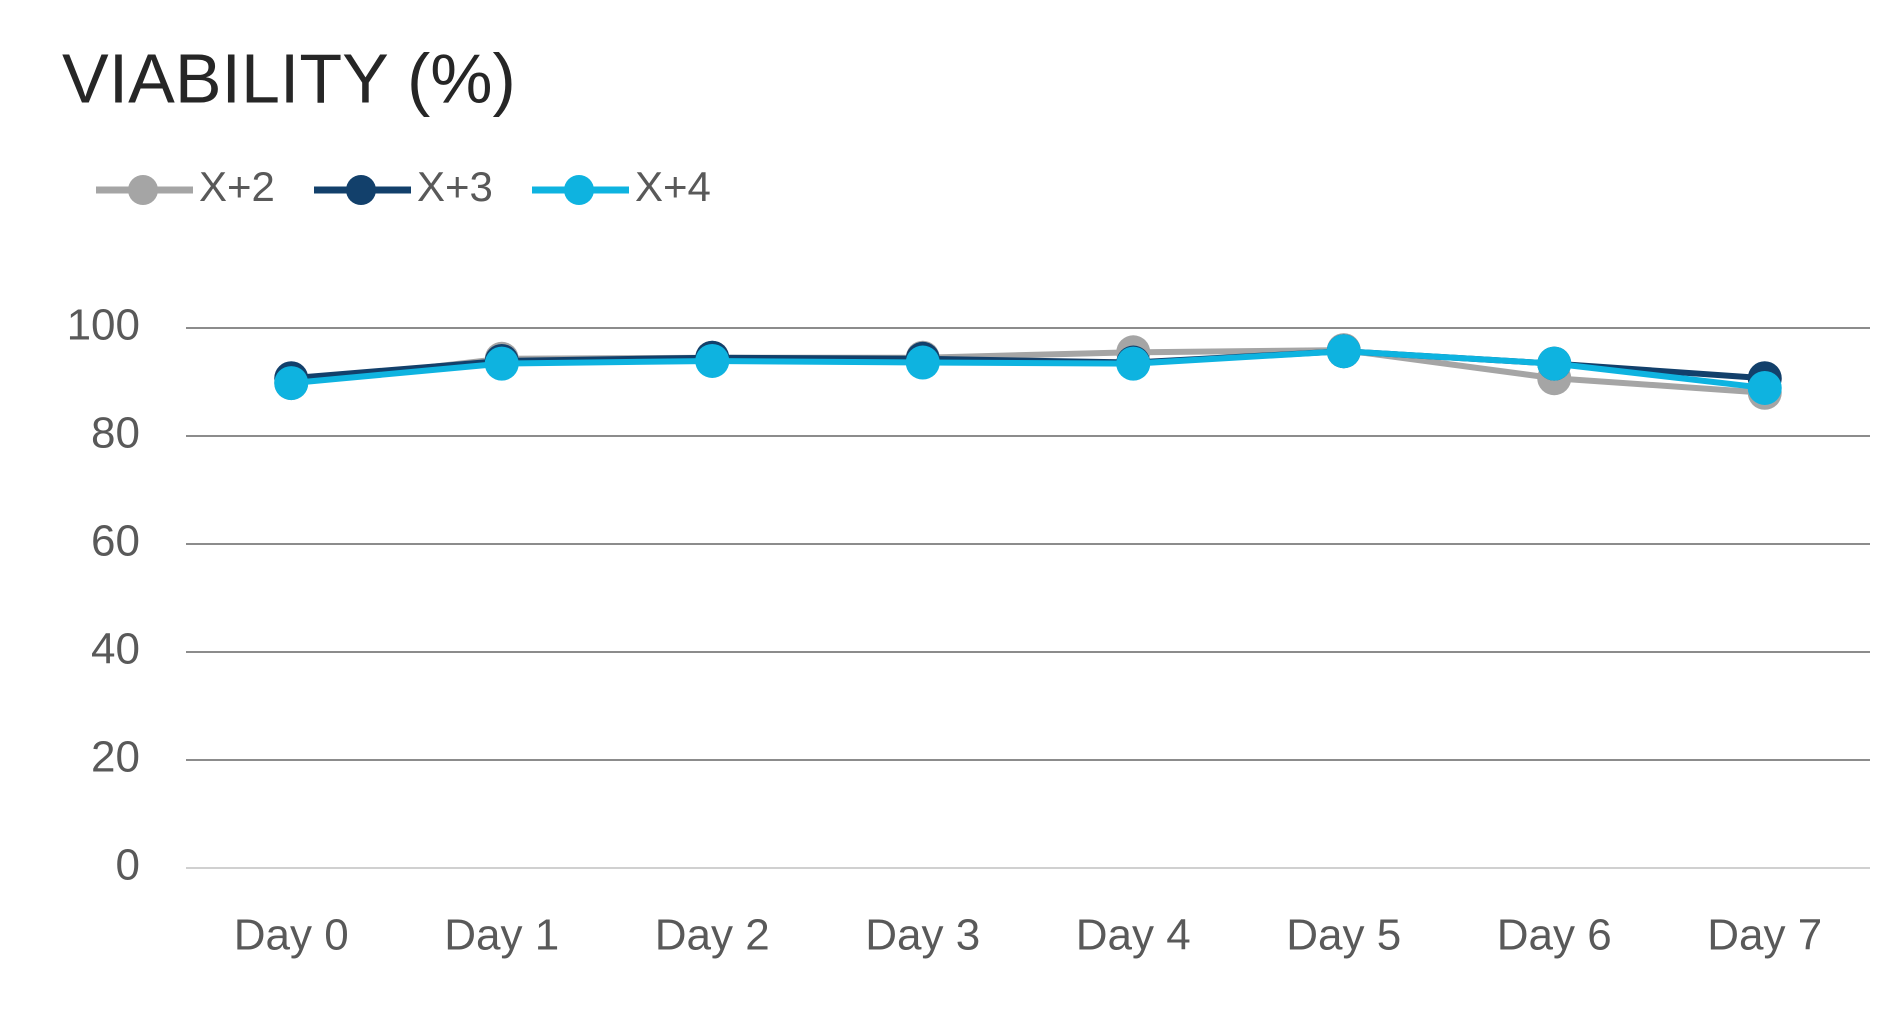 This screenshot has width=1903, height=1024. I want to click on x-tick-label: Day 2, so click(712, 935).